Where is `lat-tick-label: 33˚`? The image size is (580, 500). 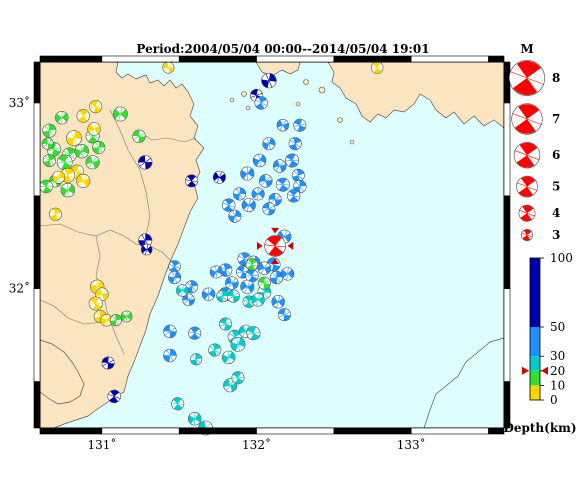 lat-tick-label: 33˚ is located at coordinates (19, 102).